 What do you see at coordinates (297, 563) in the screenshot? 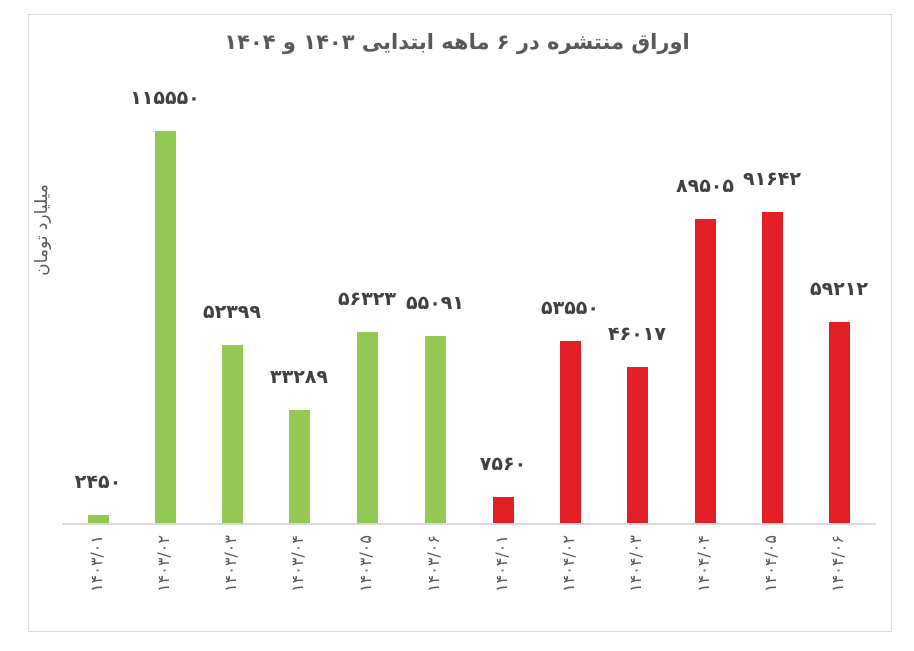
I see `x-tick-label: ۱۴۰۳/۰۴` at bounding box center [297, 563].